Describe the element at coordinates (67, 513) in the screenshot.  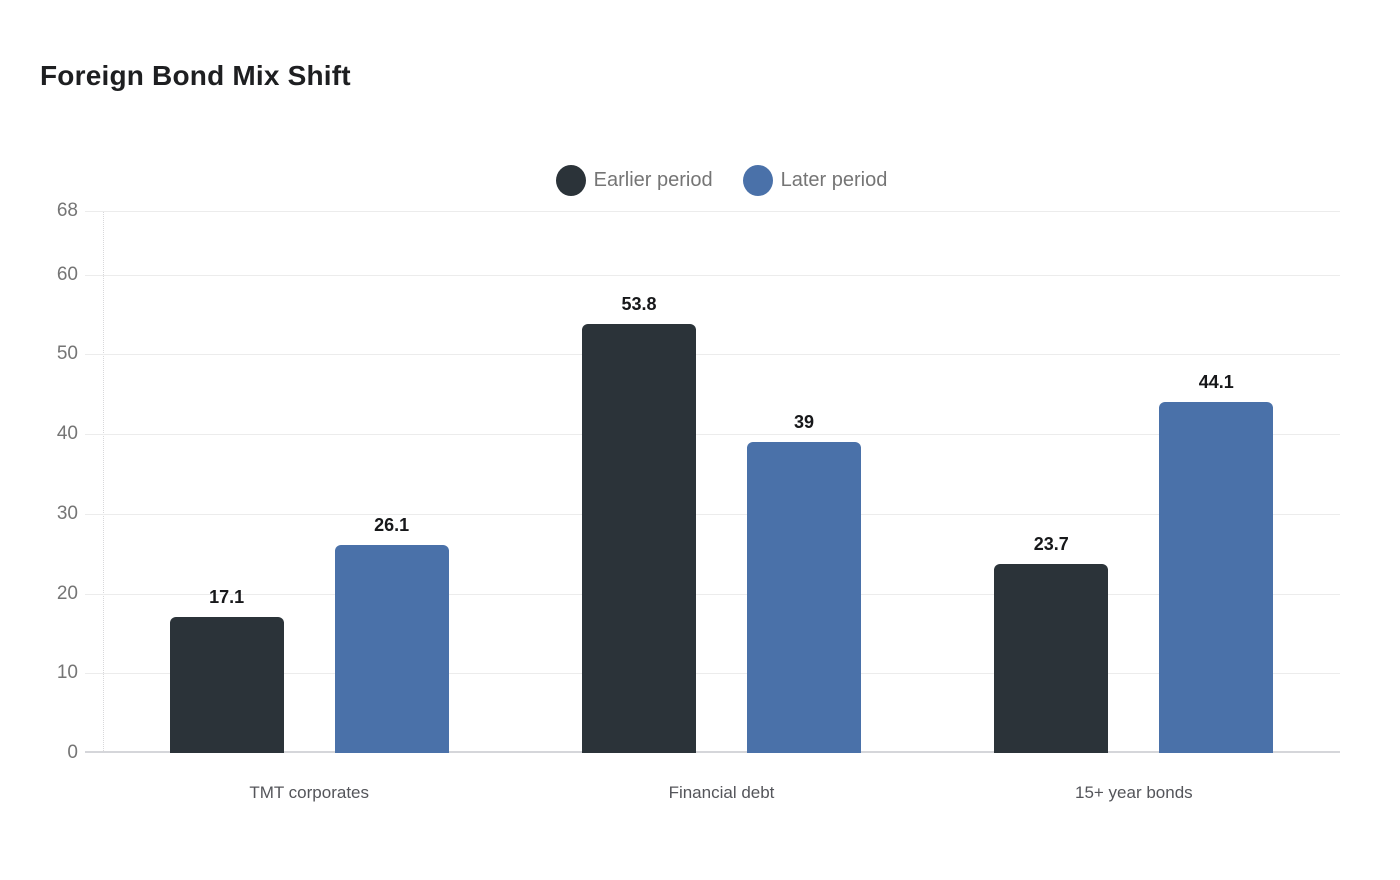
I see `y-tick-label: 30` at that location.